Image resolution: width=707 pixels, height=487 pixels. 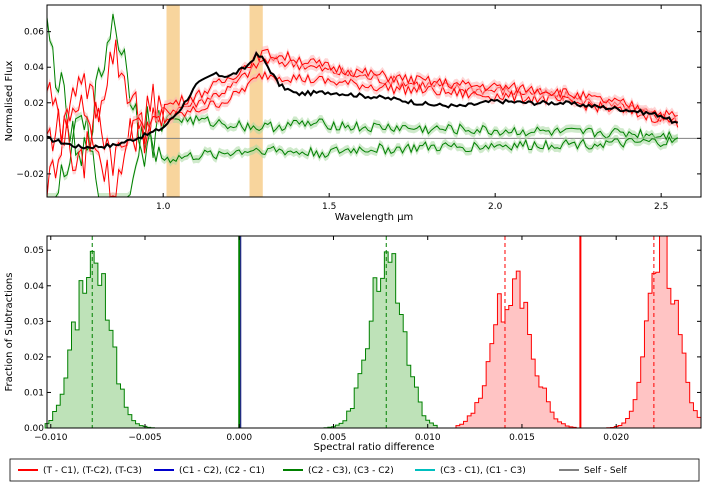 What do you see at coordinates (34, 322) in the screenshot?
I see `y-tick-label: 0.03` at bounding box center [34, 322].